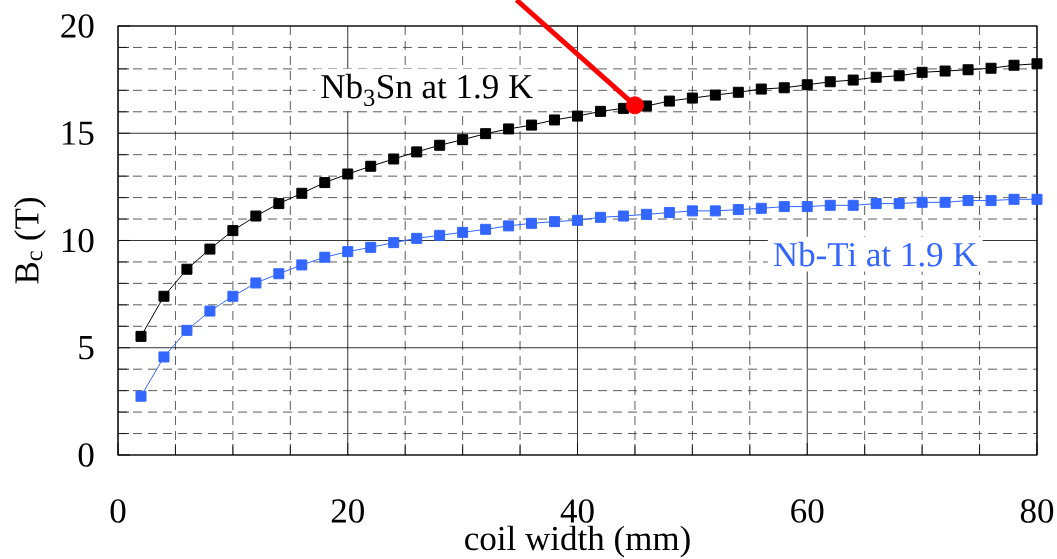  What do you see at coordinates (347, 511) in the screenshot?
I see `x-tick-label: 20` at bounding box center [347, 511].